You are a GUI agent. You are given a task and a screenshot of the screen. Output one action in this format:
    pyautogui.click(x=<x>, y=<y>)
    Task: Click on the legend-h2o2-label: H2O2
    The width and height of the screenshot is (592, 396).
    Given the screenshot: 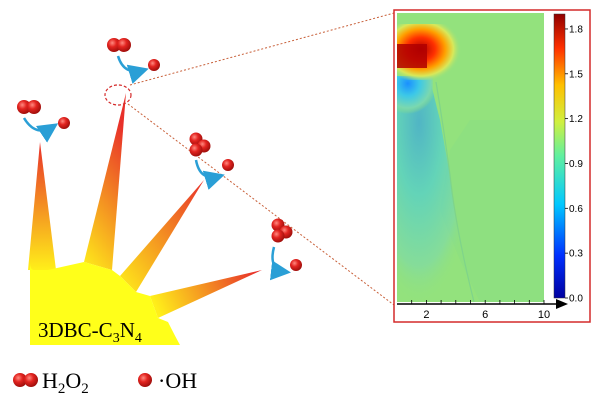 What is the action you would take?
    pyautogui.click(x=65, y=382)
    